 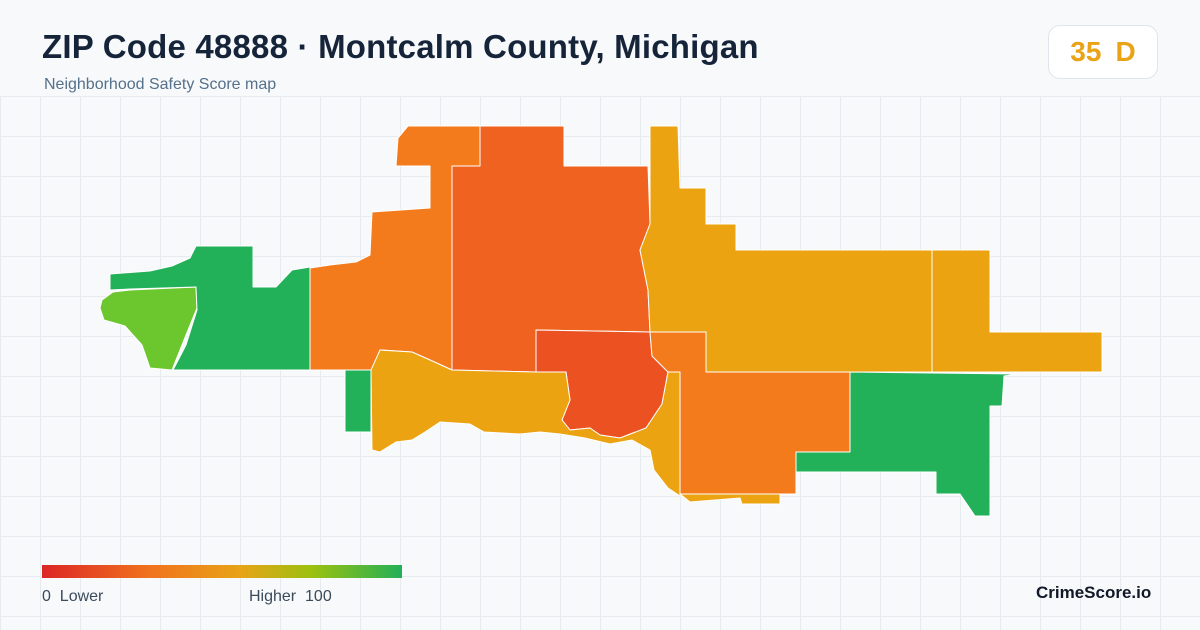 I want to click on legend-low-label: 0 Lower, so click(x=72, y=597).